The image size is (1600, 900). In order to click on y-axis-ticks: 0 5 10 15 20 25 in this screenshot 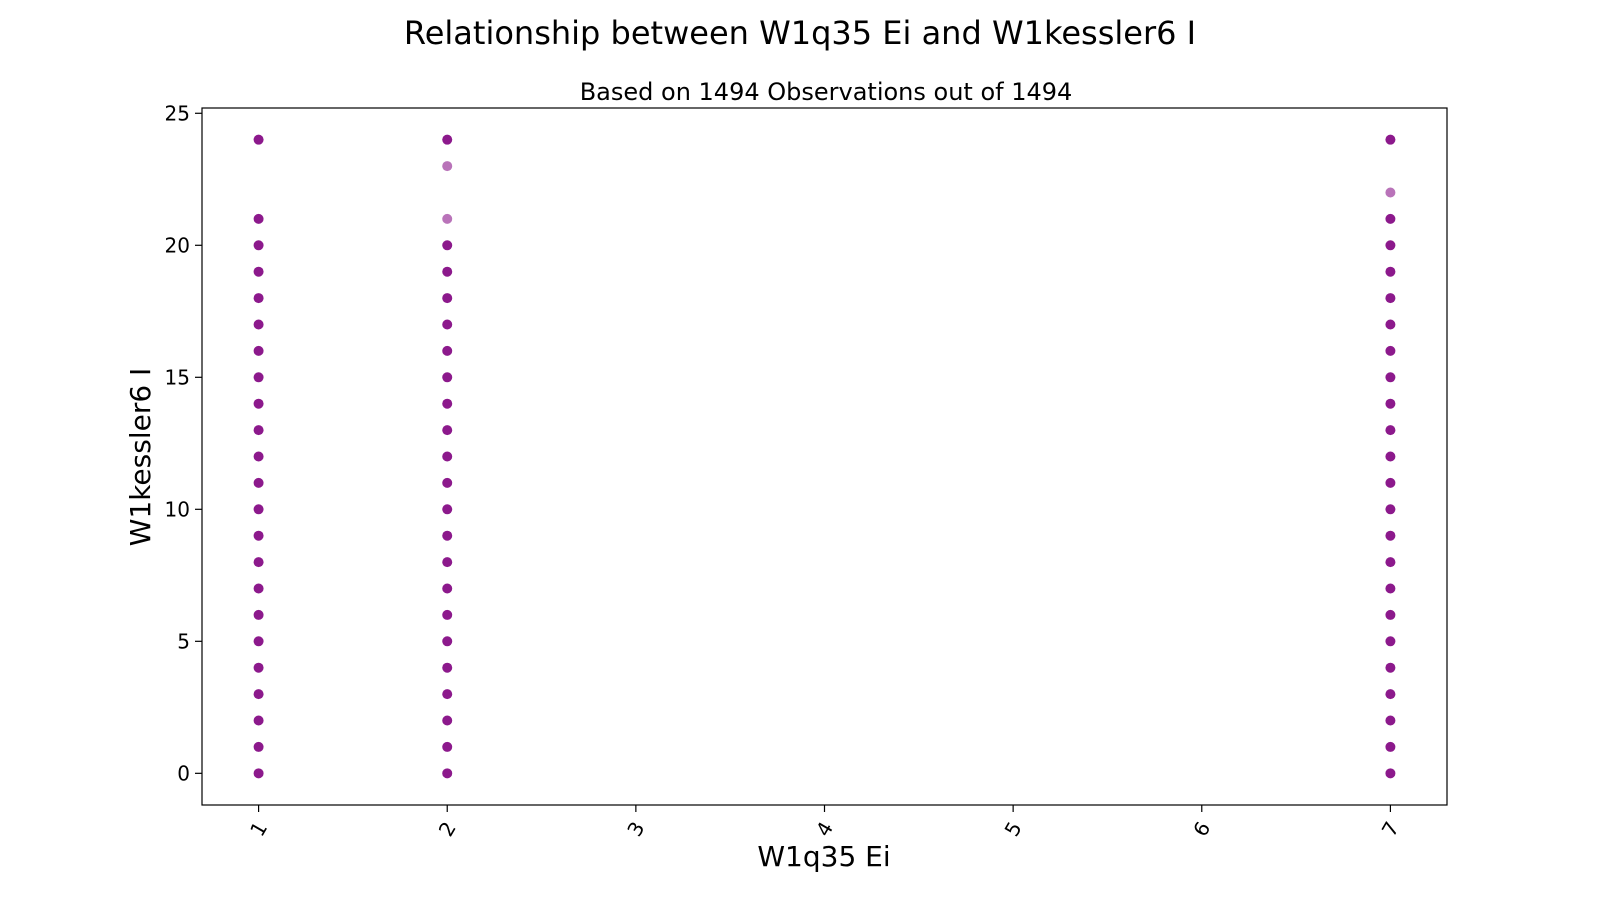, I will do `click(183, 443)`.